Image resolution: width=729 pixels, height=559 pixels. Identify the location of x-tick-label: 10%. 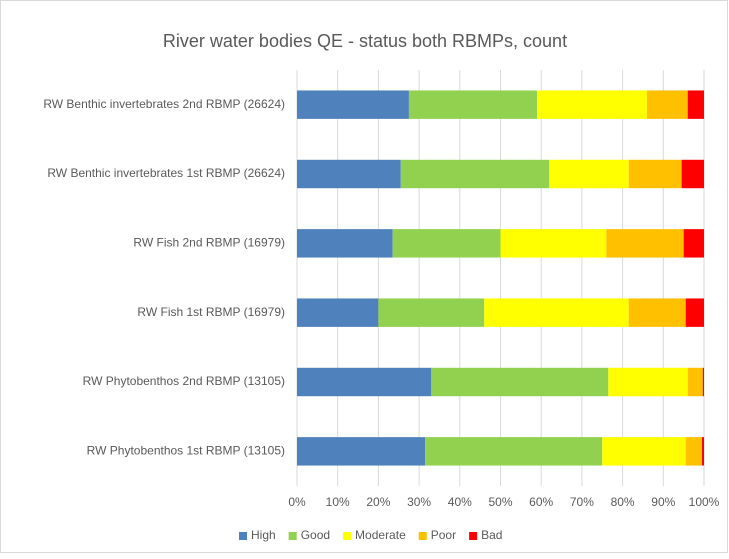
(338, 502).